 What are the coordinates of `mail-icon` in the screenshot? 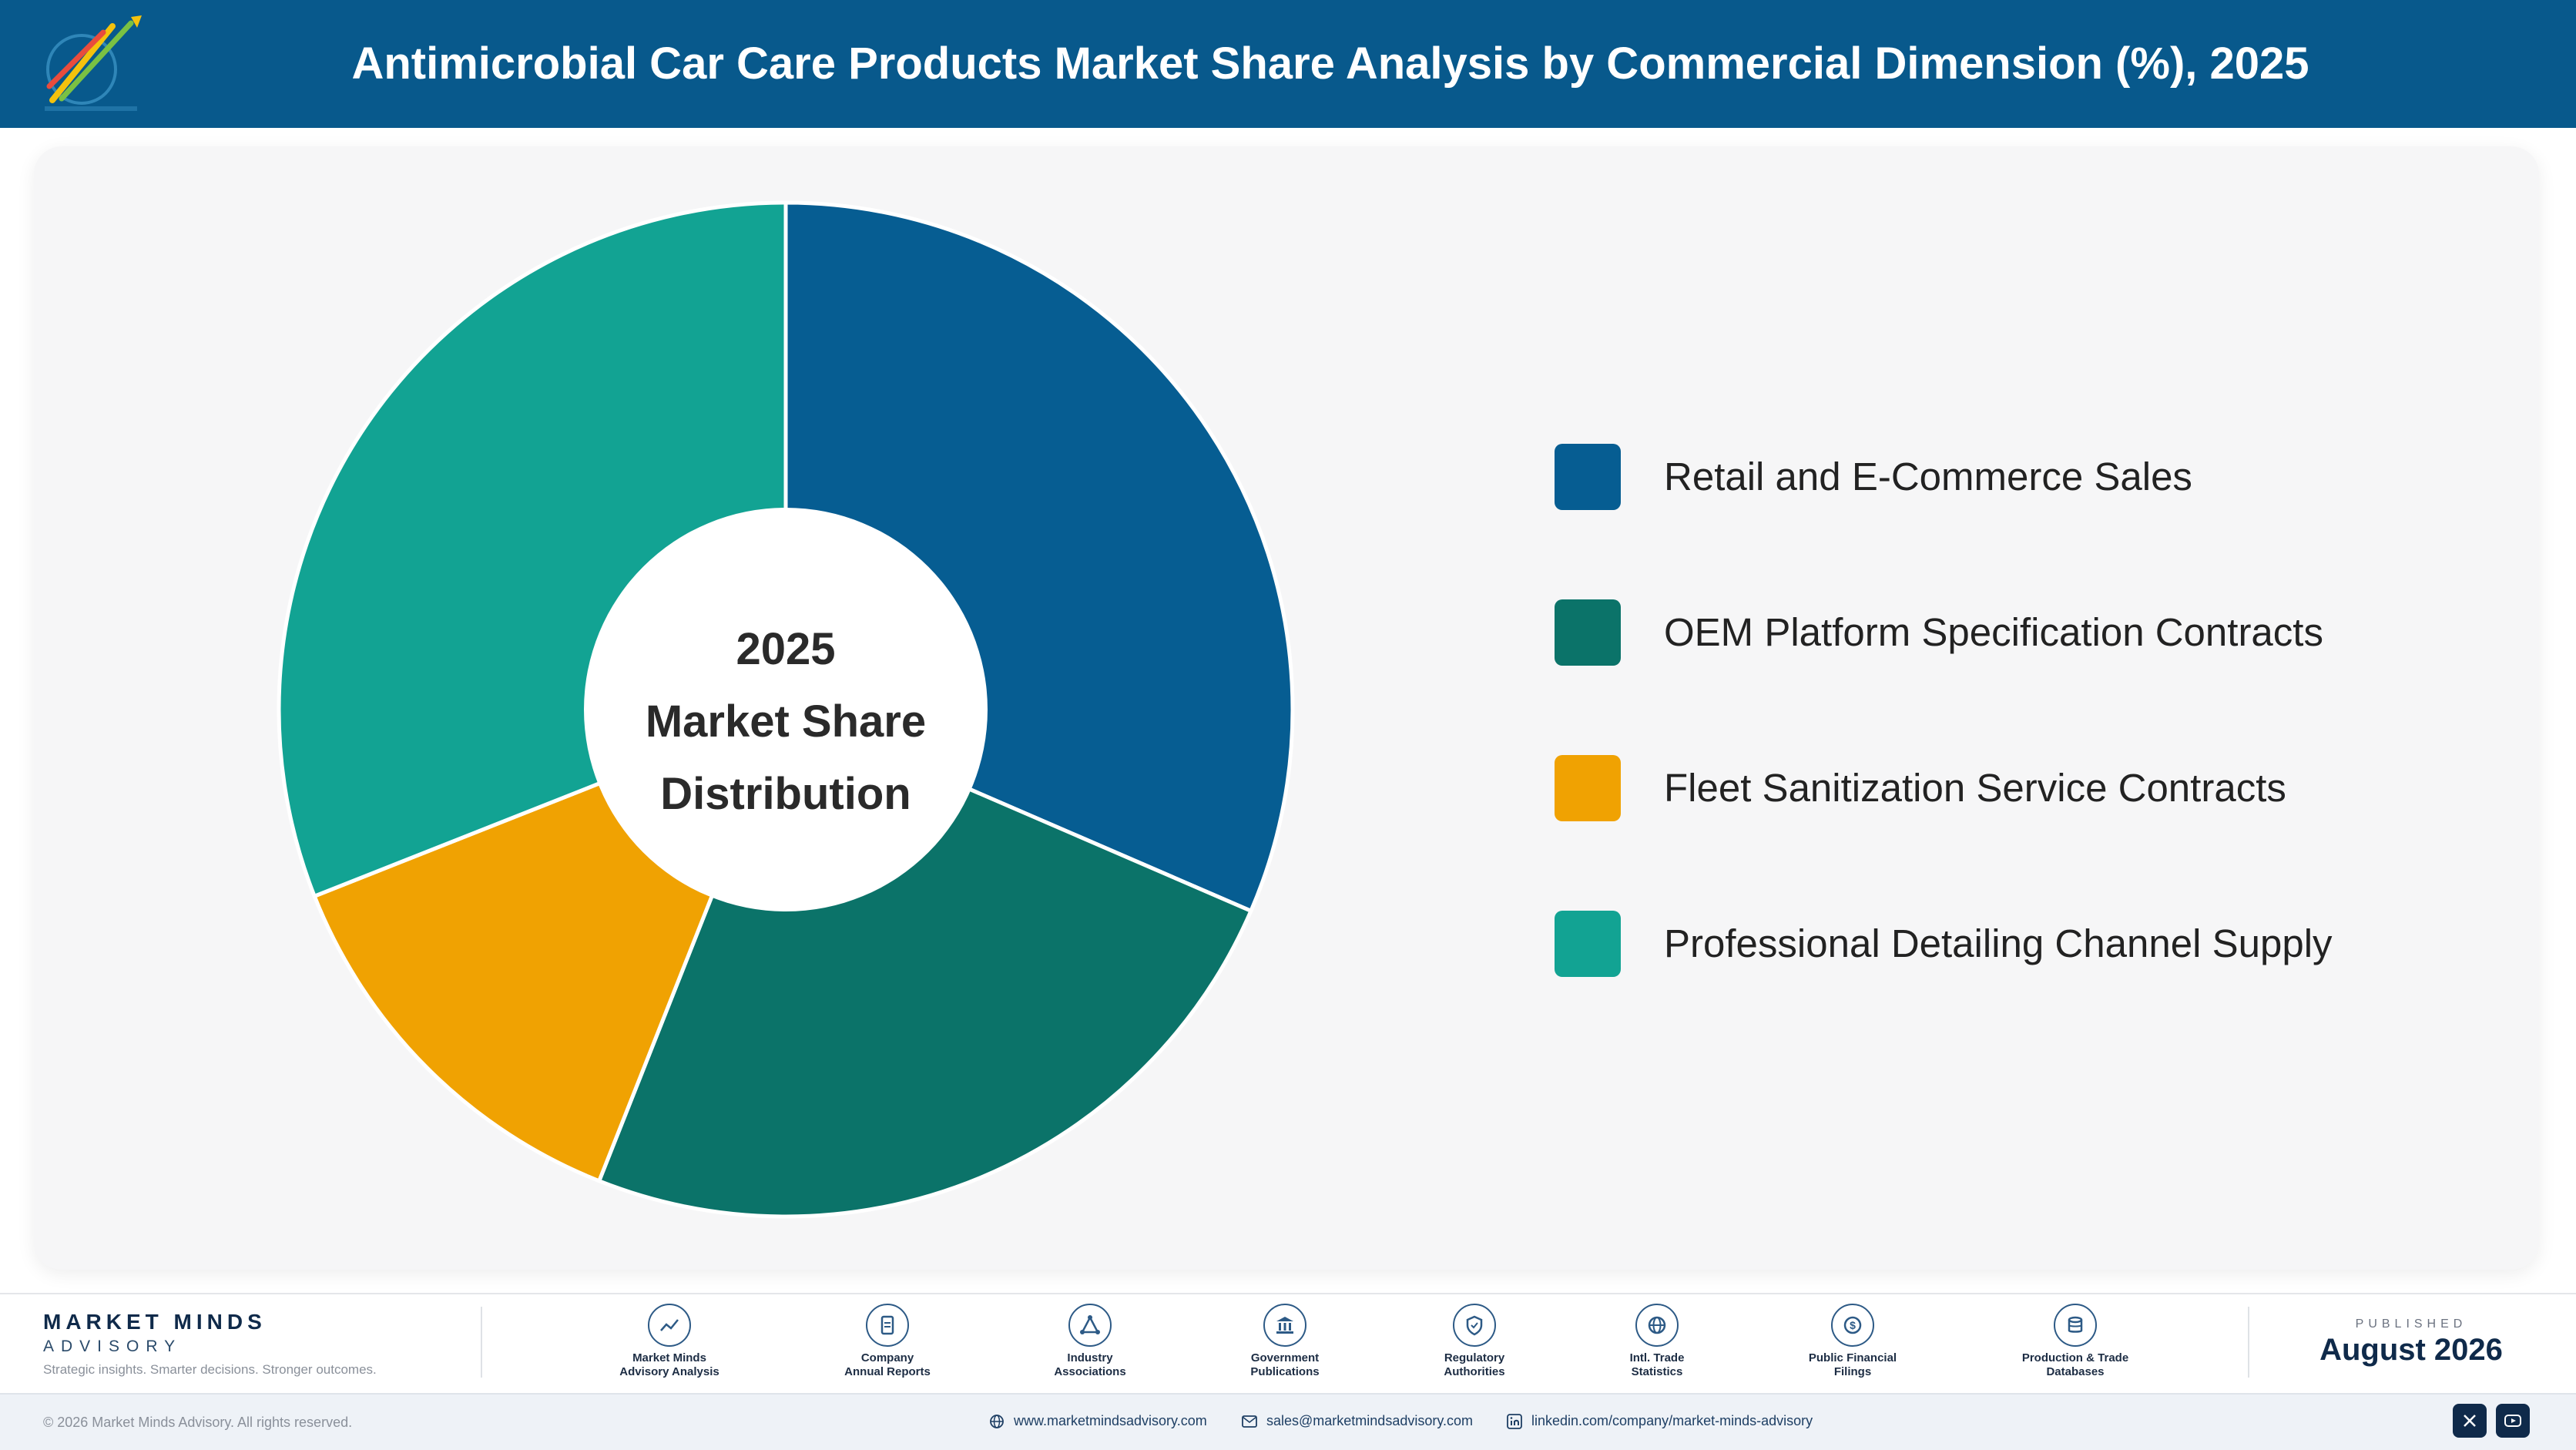 It's located at (1249, 1421).